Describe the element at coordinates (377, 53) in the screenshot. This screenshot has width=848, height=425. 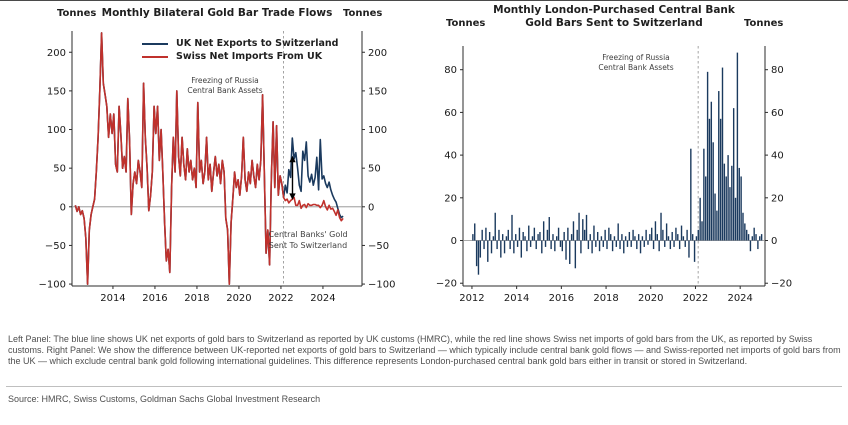
I see `left-chart-y-tick-label: 200` at that location.